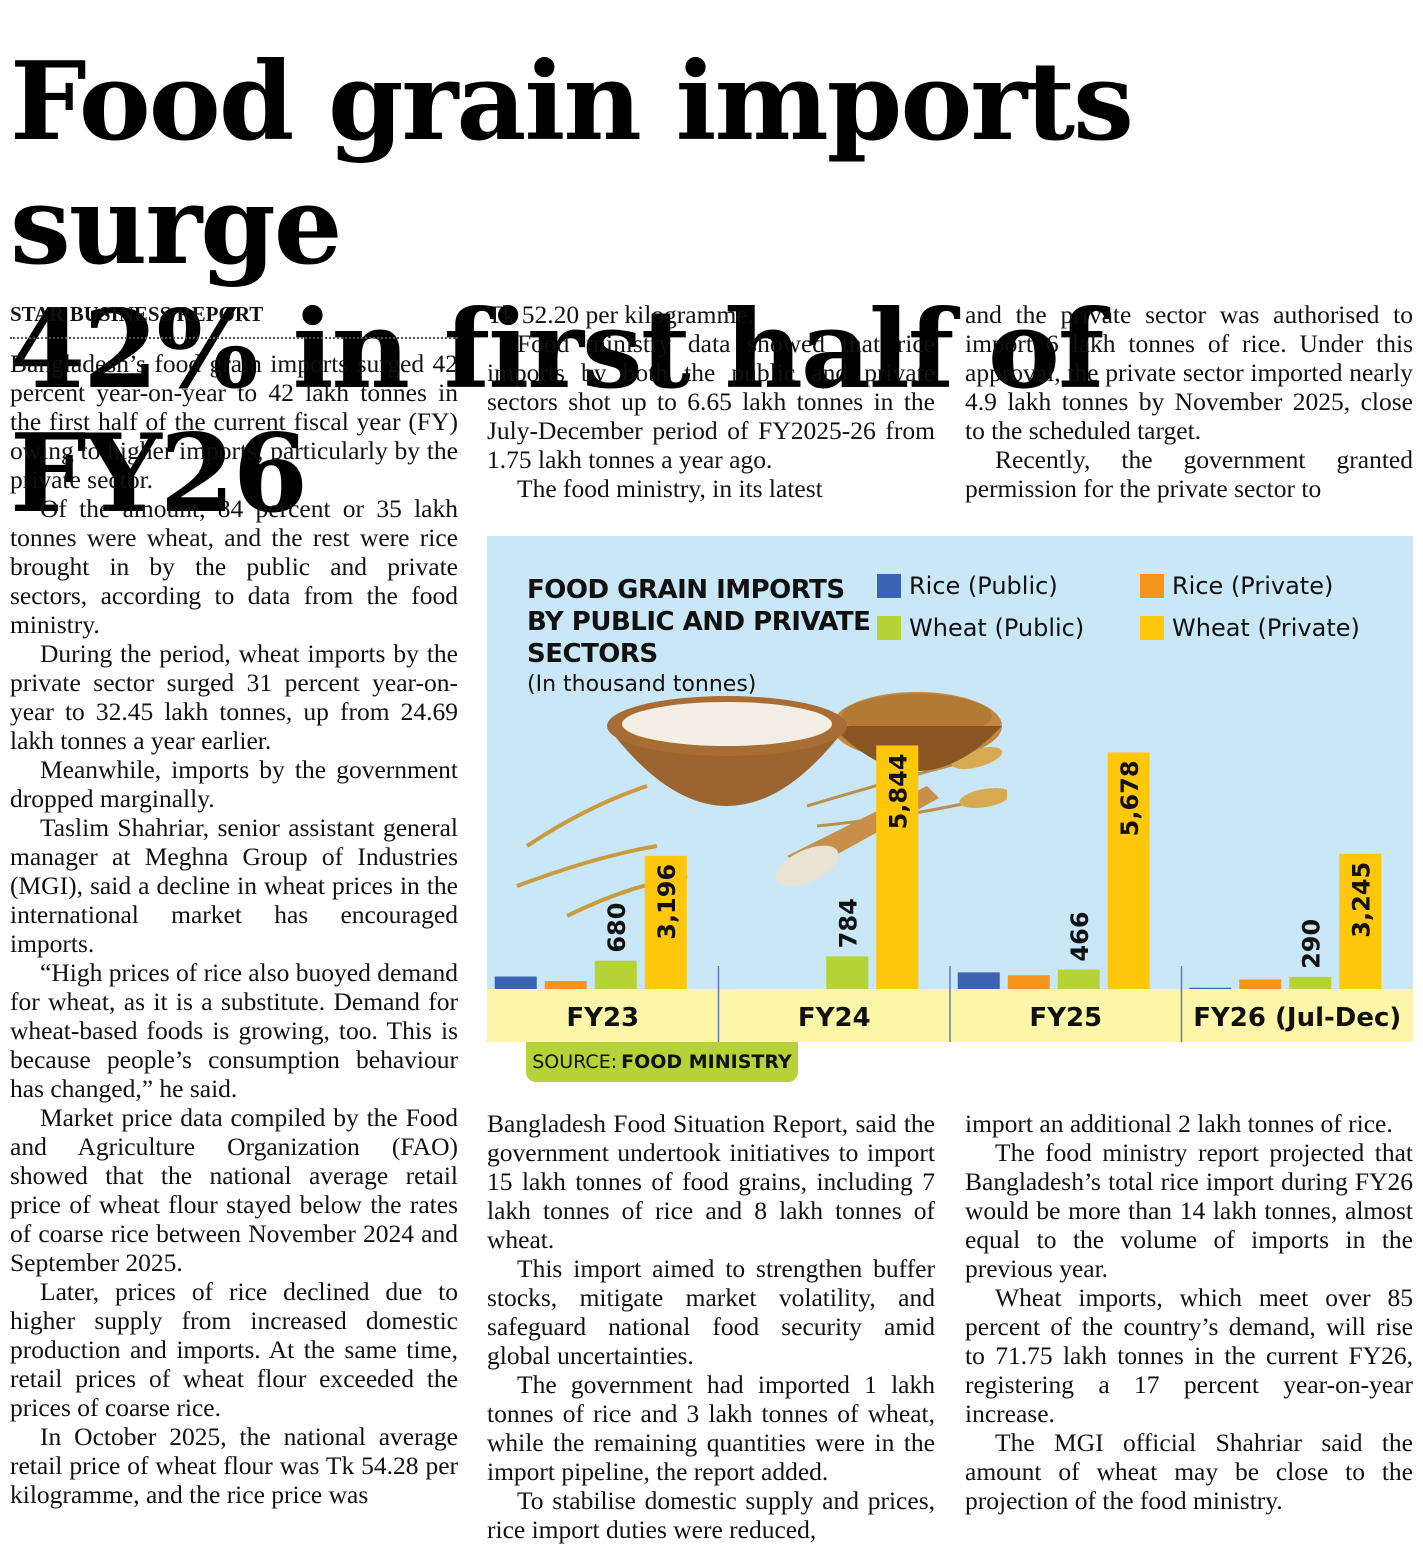 Image resolution: width=1423 pixels, height=1556 pixels. What do you see at coordinates (997, 628) in the screenshot?
I see `legend-label: Wheat (Public)` at bounding box center [997, 628].